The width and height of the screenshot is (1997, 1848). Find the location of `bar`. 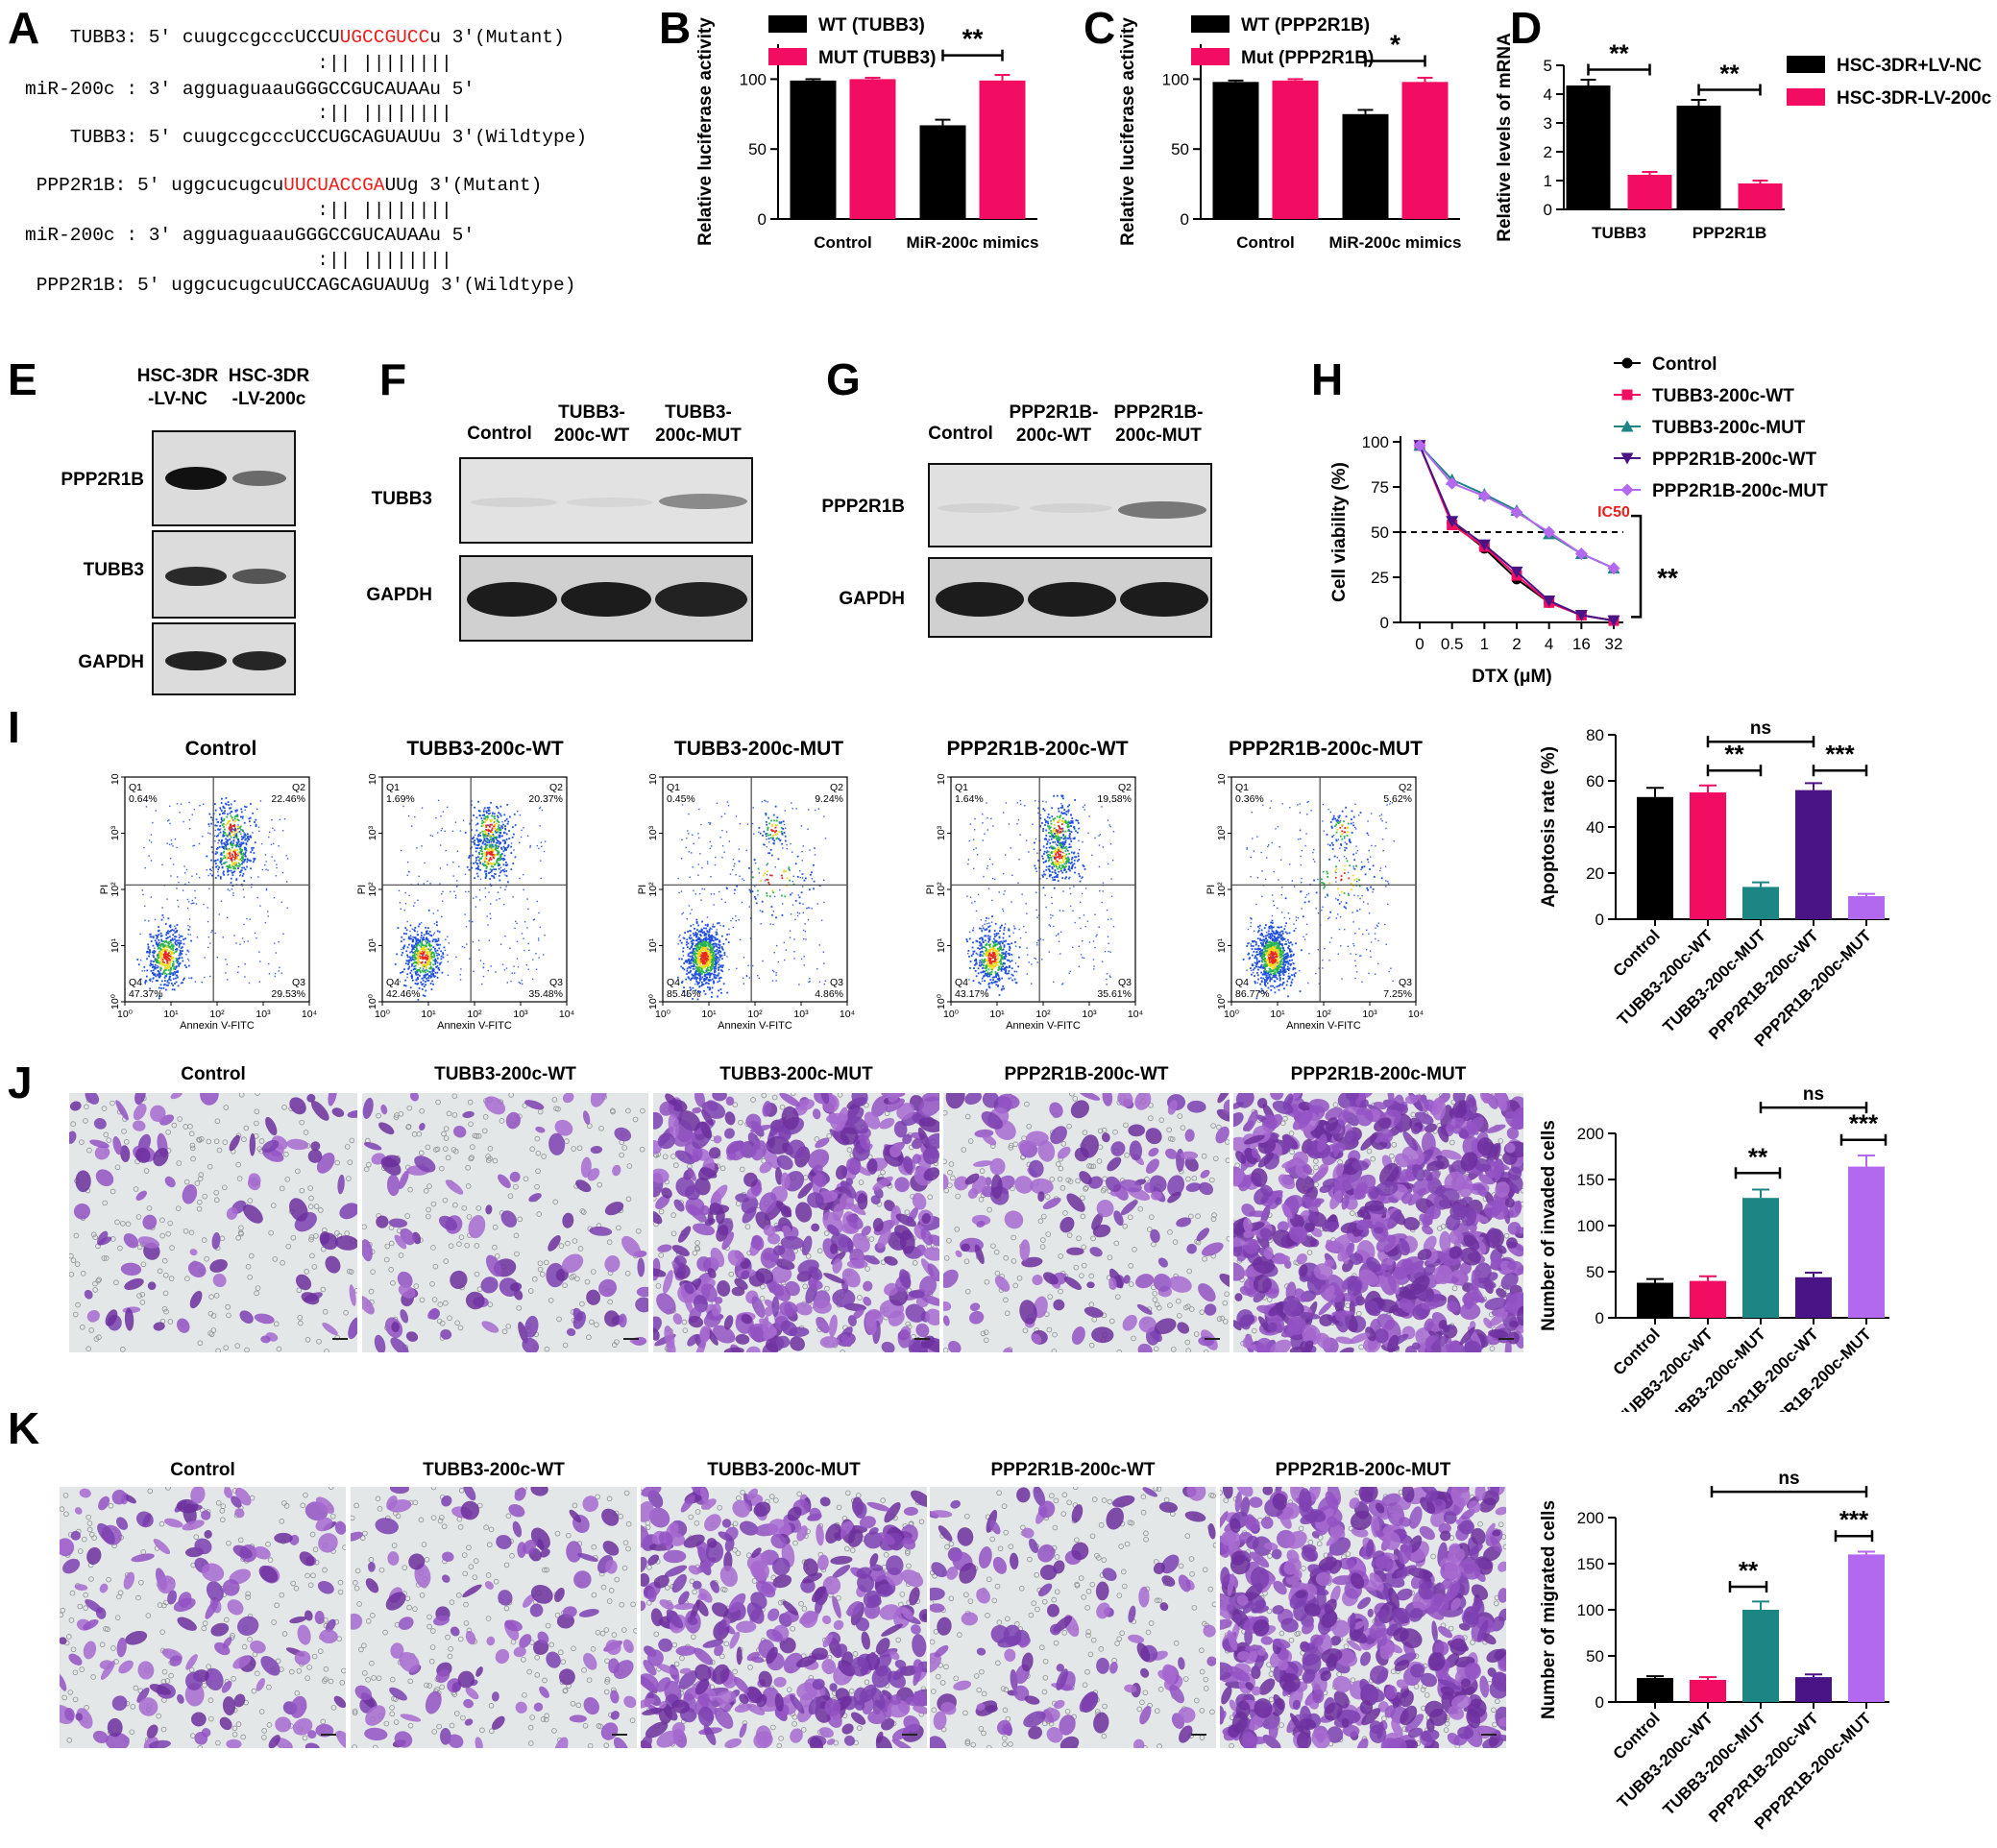

bar is located at coordinates (1655, 857).